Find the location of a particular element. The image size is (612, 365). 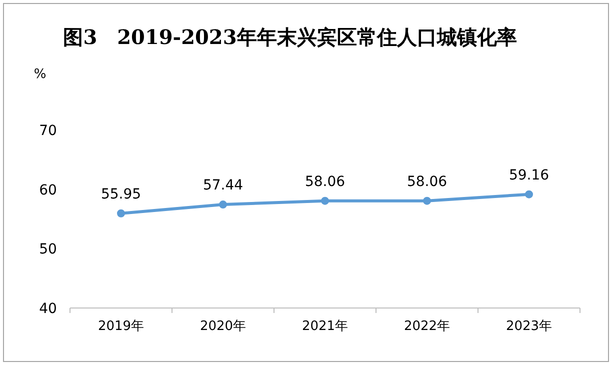

x-tick-label: 2020年 is located at coordinates (223, 326).